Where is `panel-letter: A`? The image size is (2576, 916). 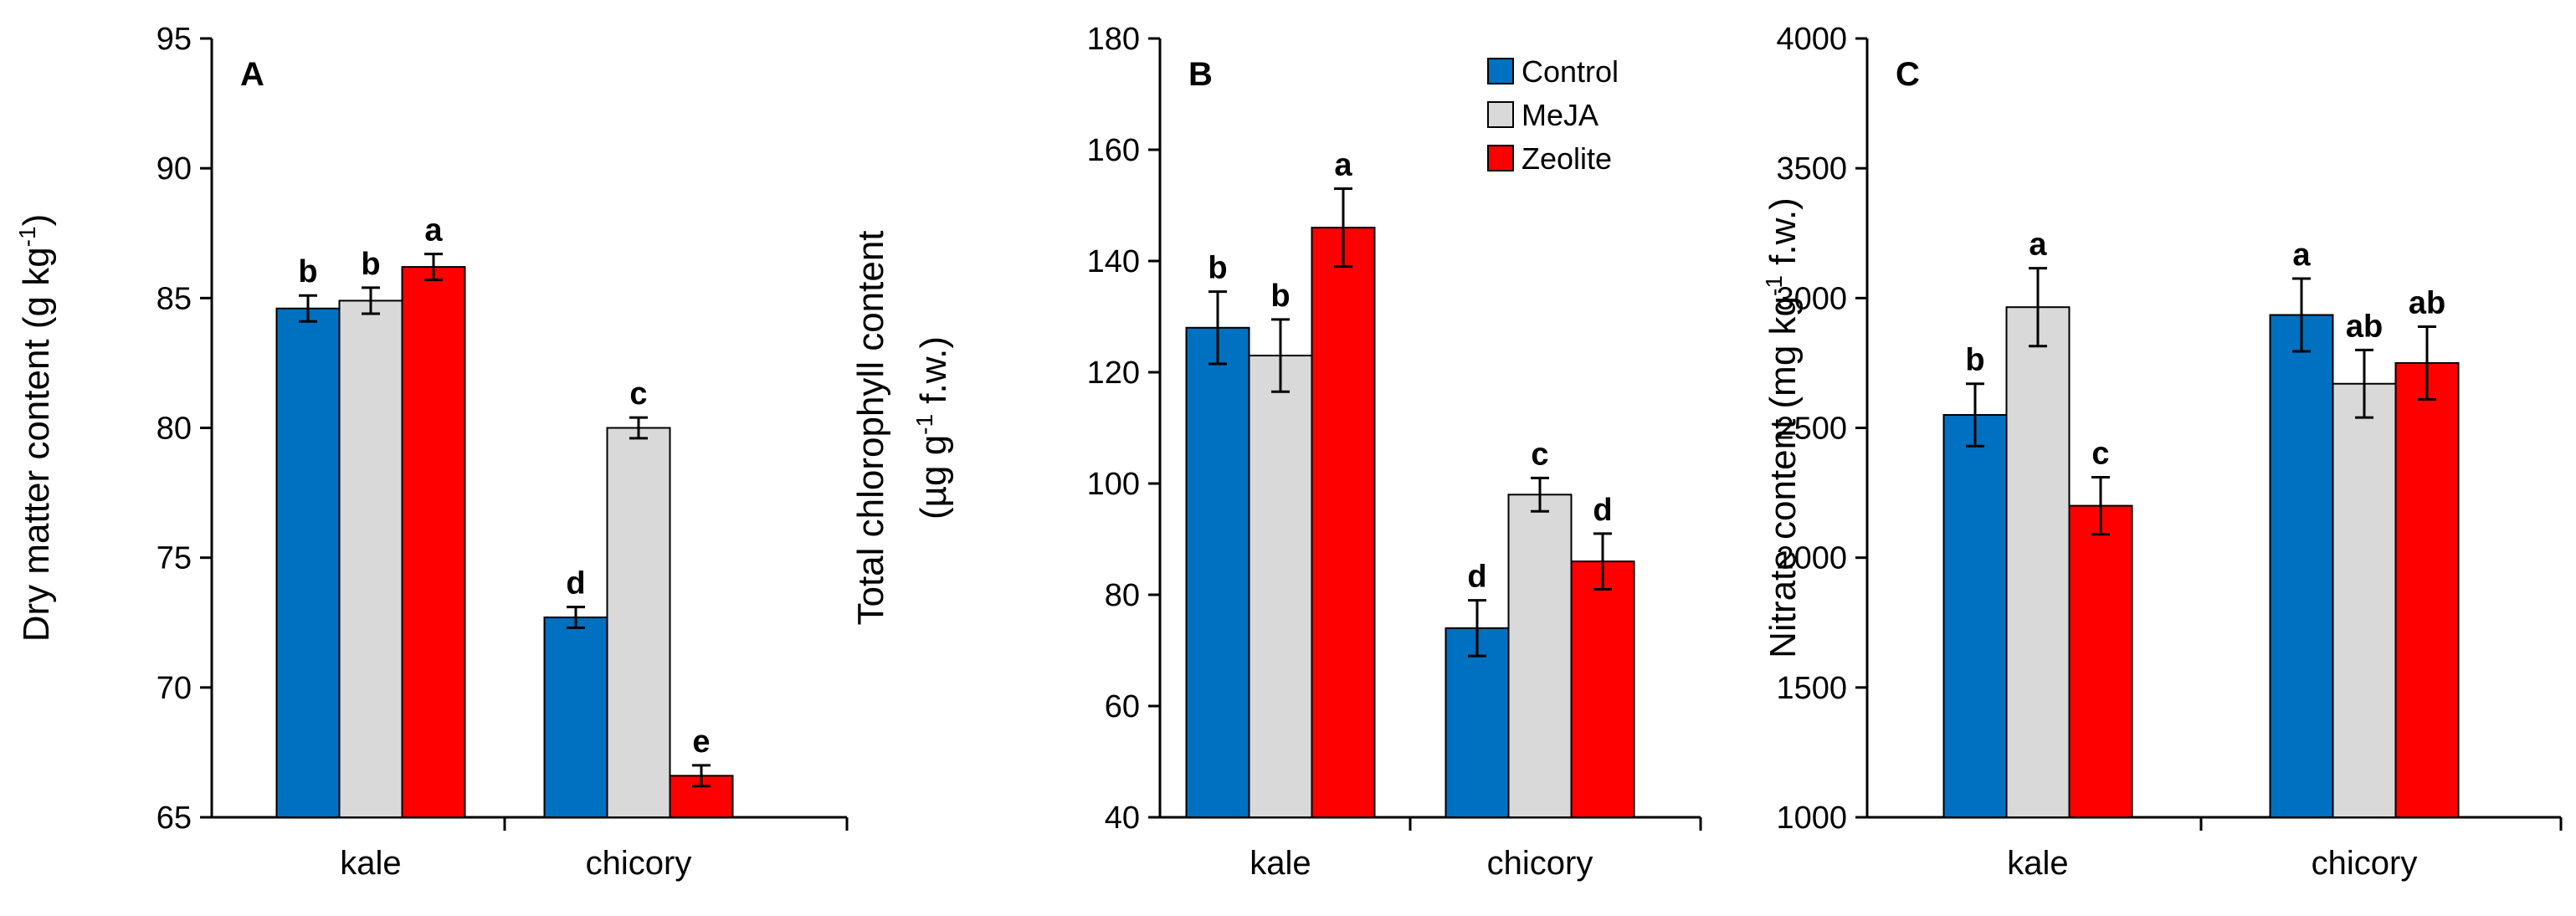
panel-letter: A is located at coordinates (252, 74).